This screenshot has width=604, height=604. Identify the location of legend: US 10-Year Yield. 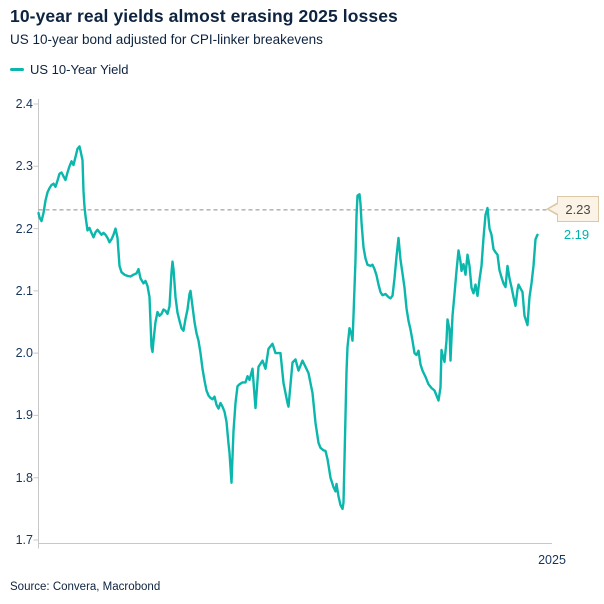
(69, 69).